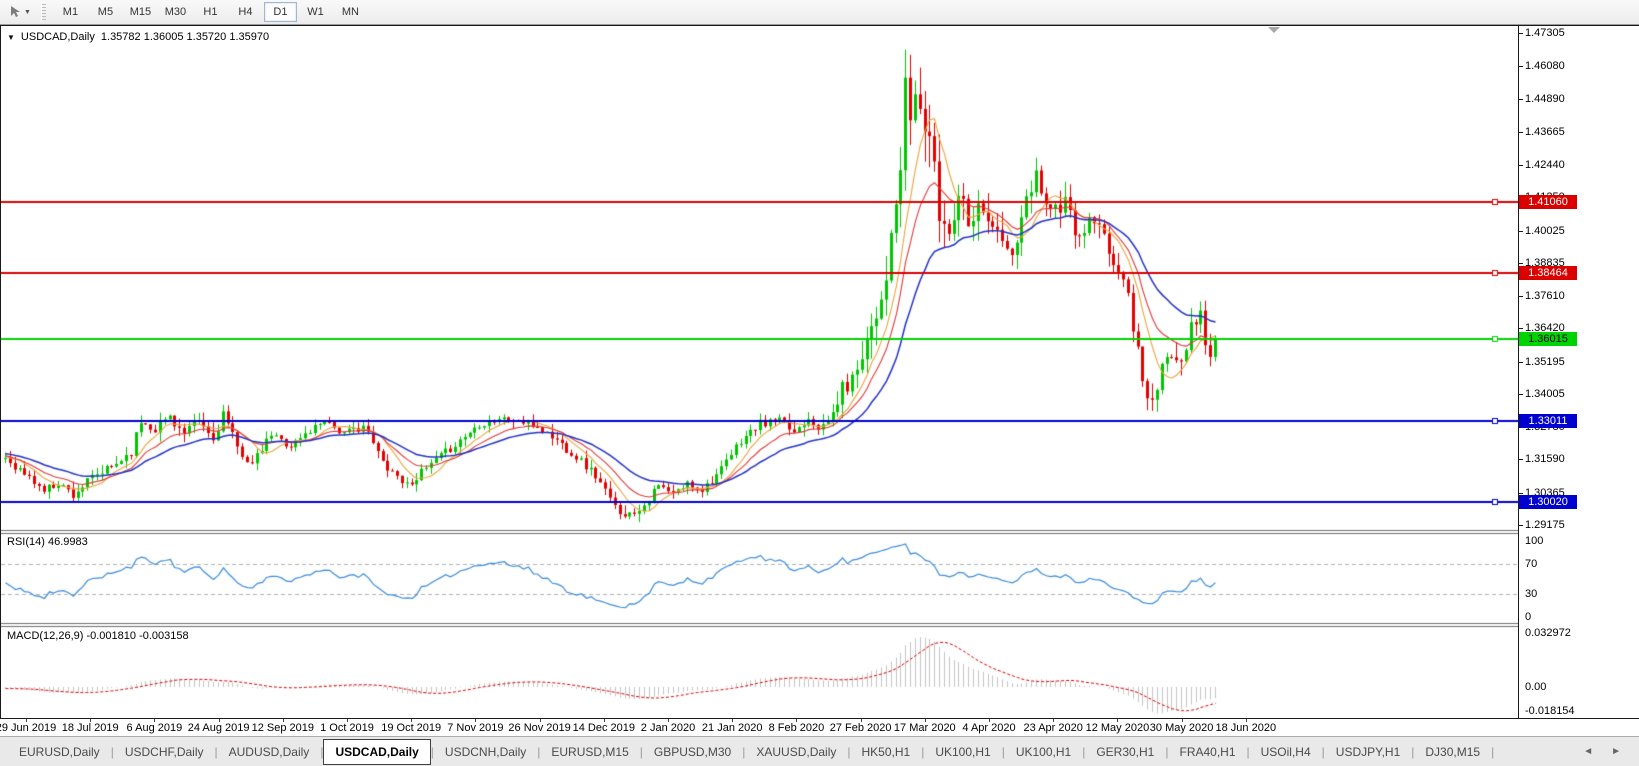 The image size is (1639, 766). I want to click on date-axis-label: 4 Apr 2020, so click(989, 728).